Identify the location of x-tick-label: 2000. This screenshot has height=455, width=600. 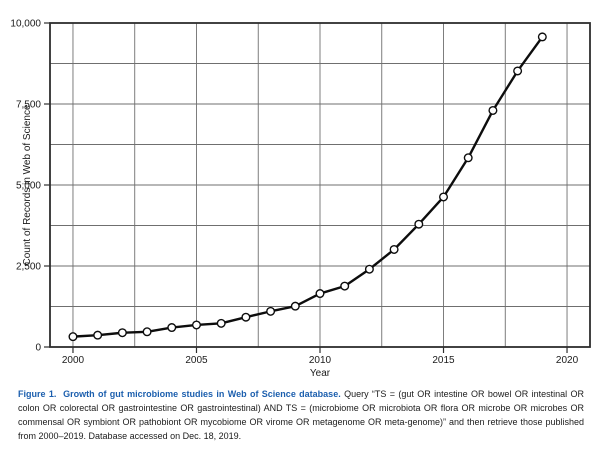
(73, 360).